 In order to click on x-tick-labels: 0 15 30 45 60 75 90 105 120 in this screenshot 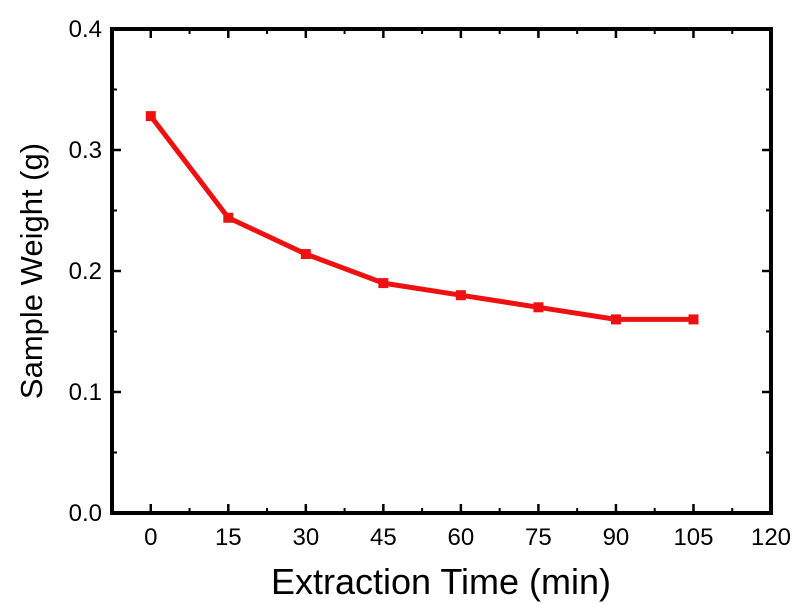, I will do `click(467, 537)`.